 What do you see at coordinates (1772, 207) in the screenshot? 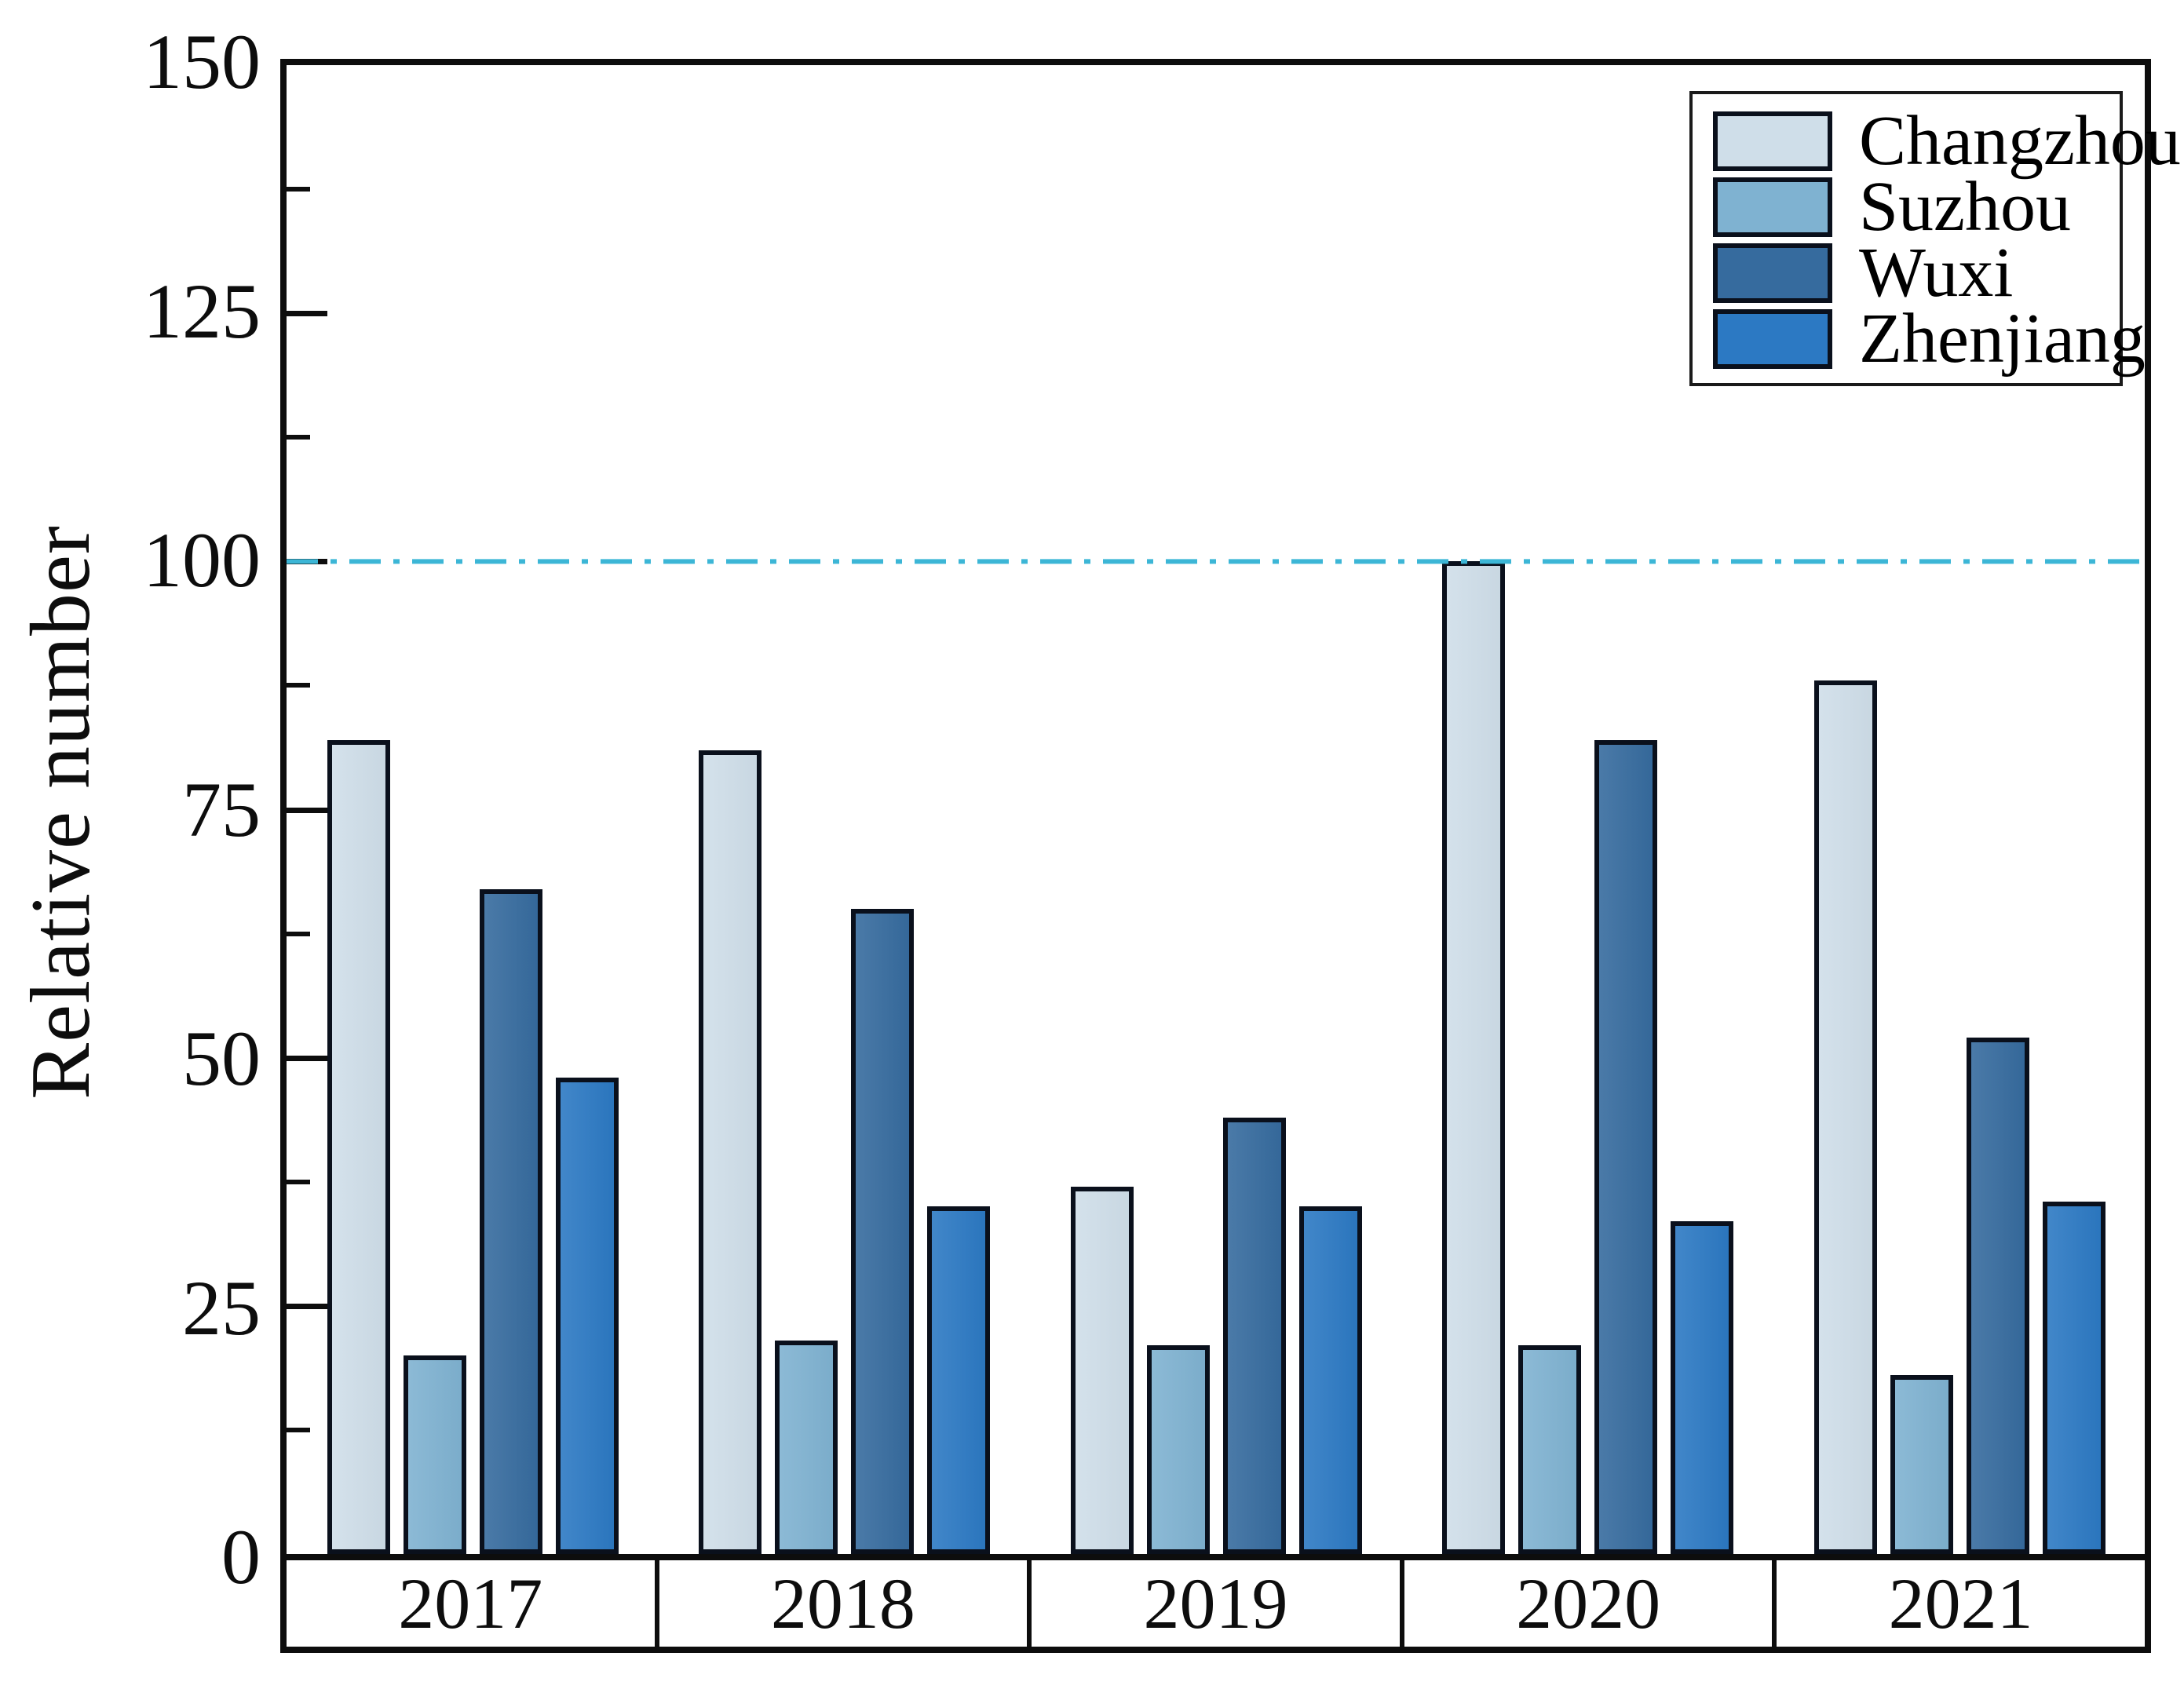
I see `legend-swatch-suzhou` at bounding box center [1772, 207].